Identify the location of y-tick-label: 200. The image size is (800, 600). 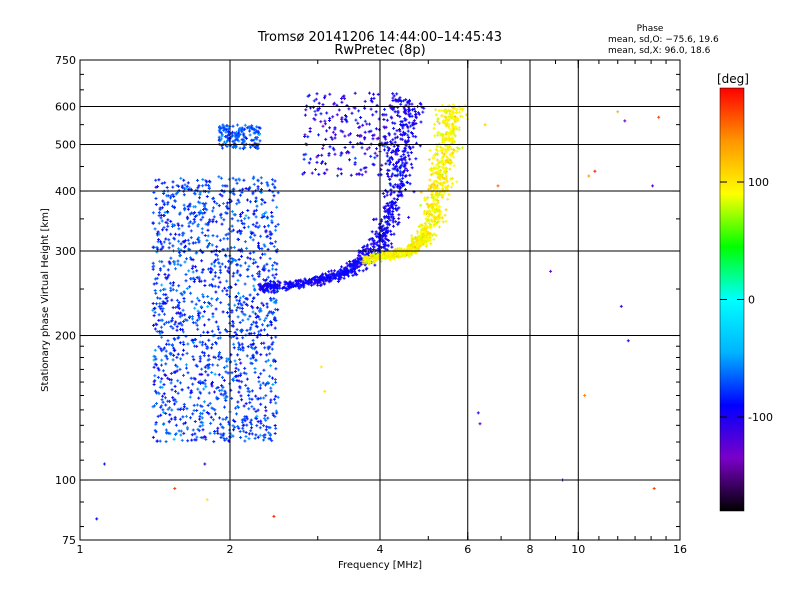
(65, 336).